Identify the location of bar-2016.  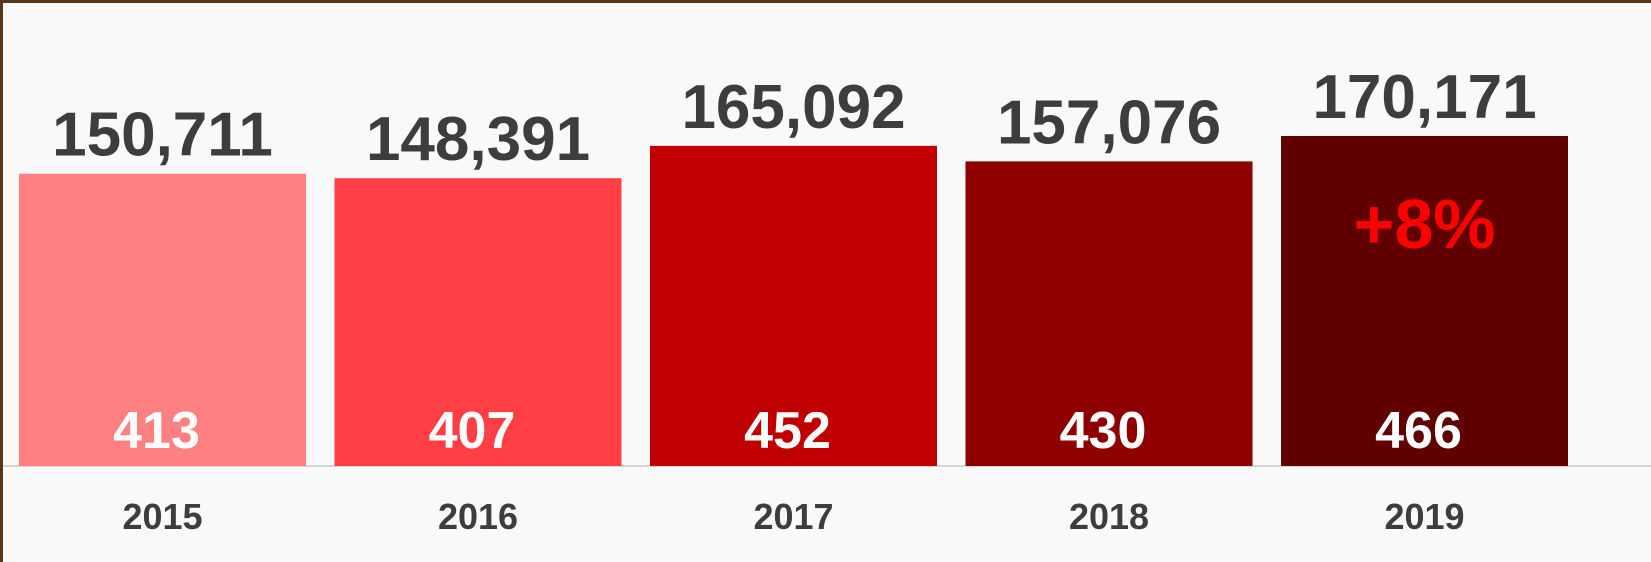
(478, 322).